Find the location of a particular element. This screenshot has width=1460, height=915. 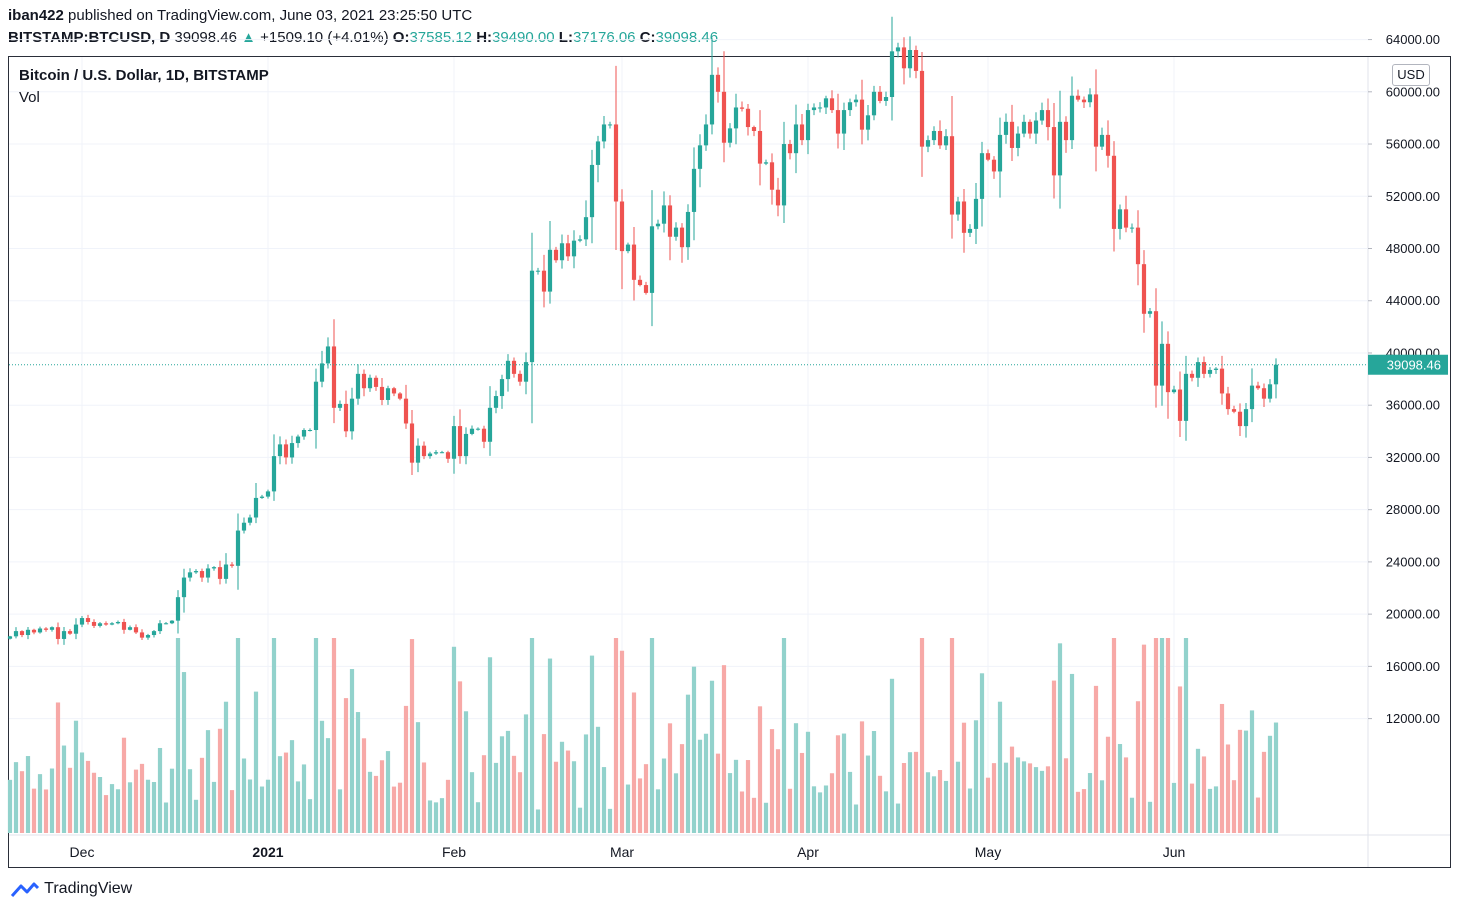

y-tick-label: 44000.00 is located at coordinates (1413, 300).